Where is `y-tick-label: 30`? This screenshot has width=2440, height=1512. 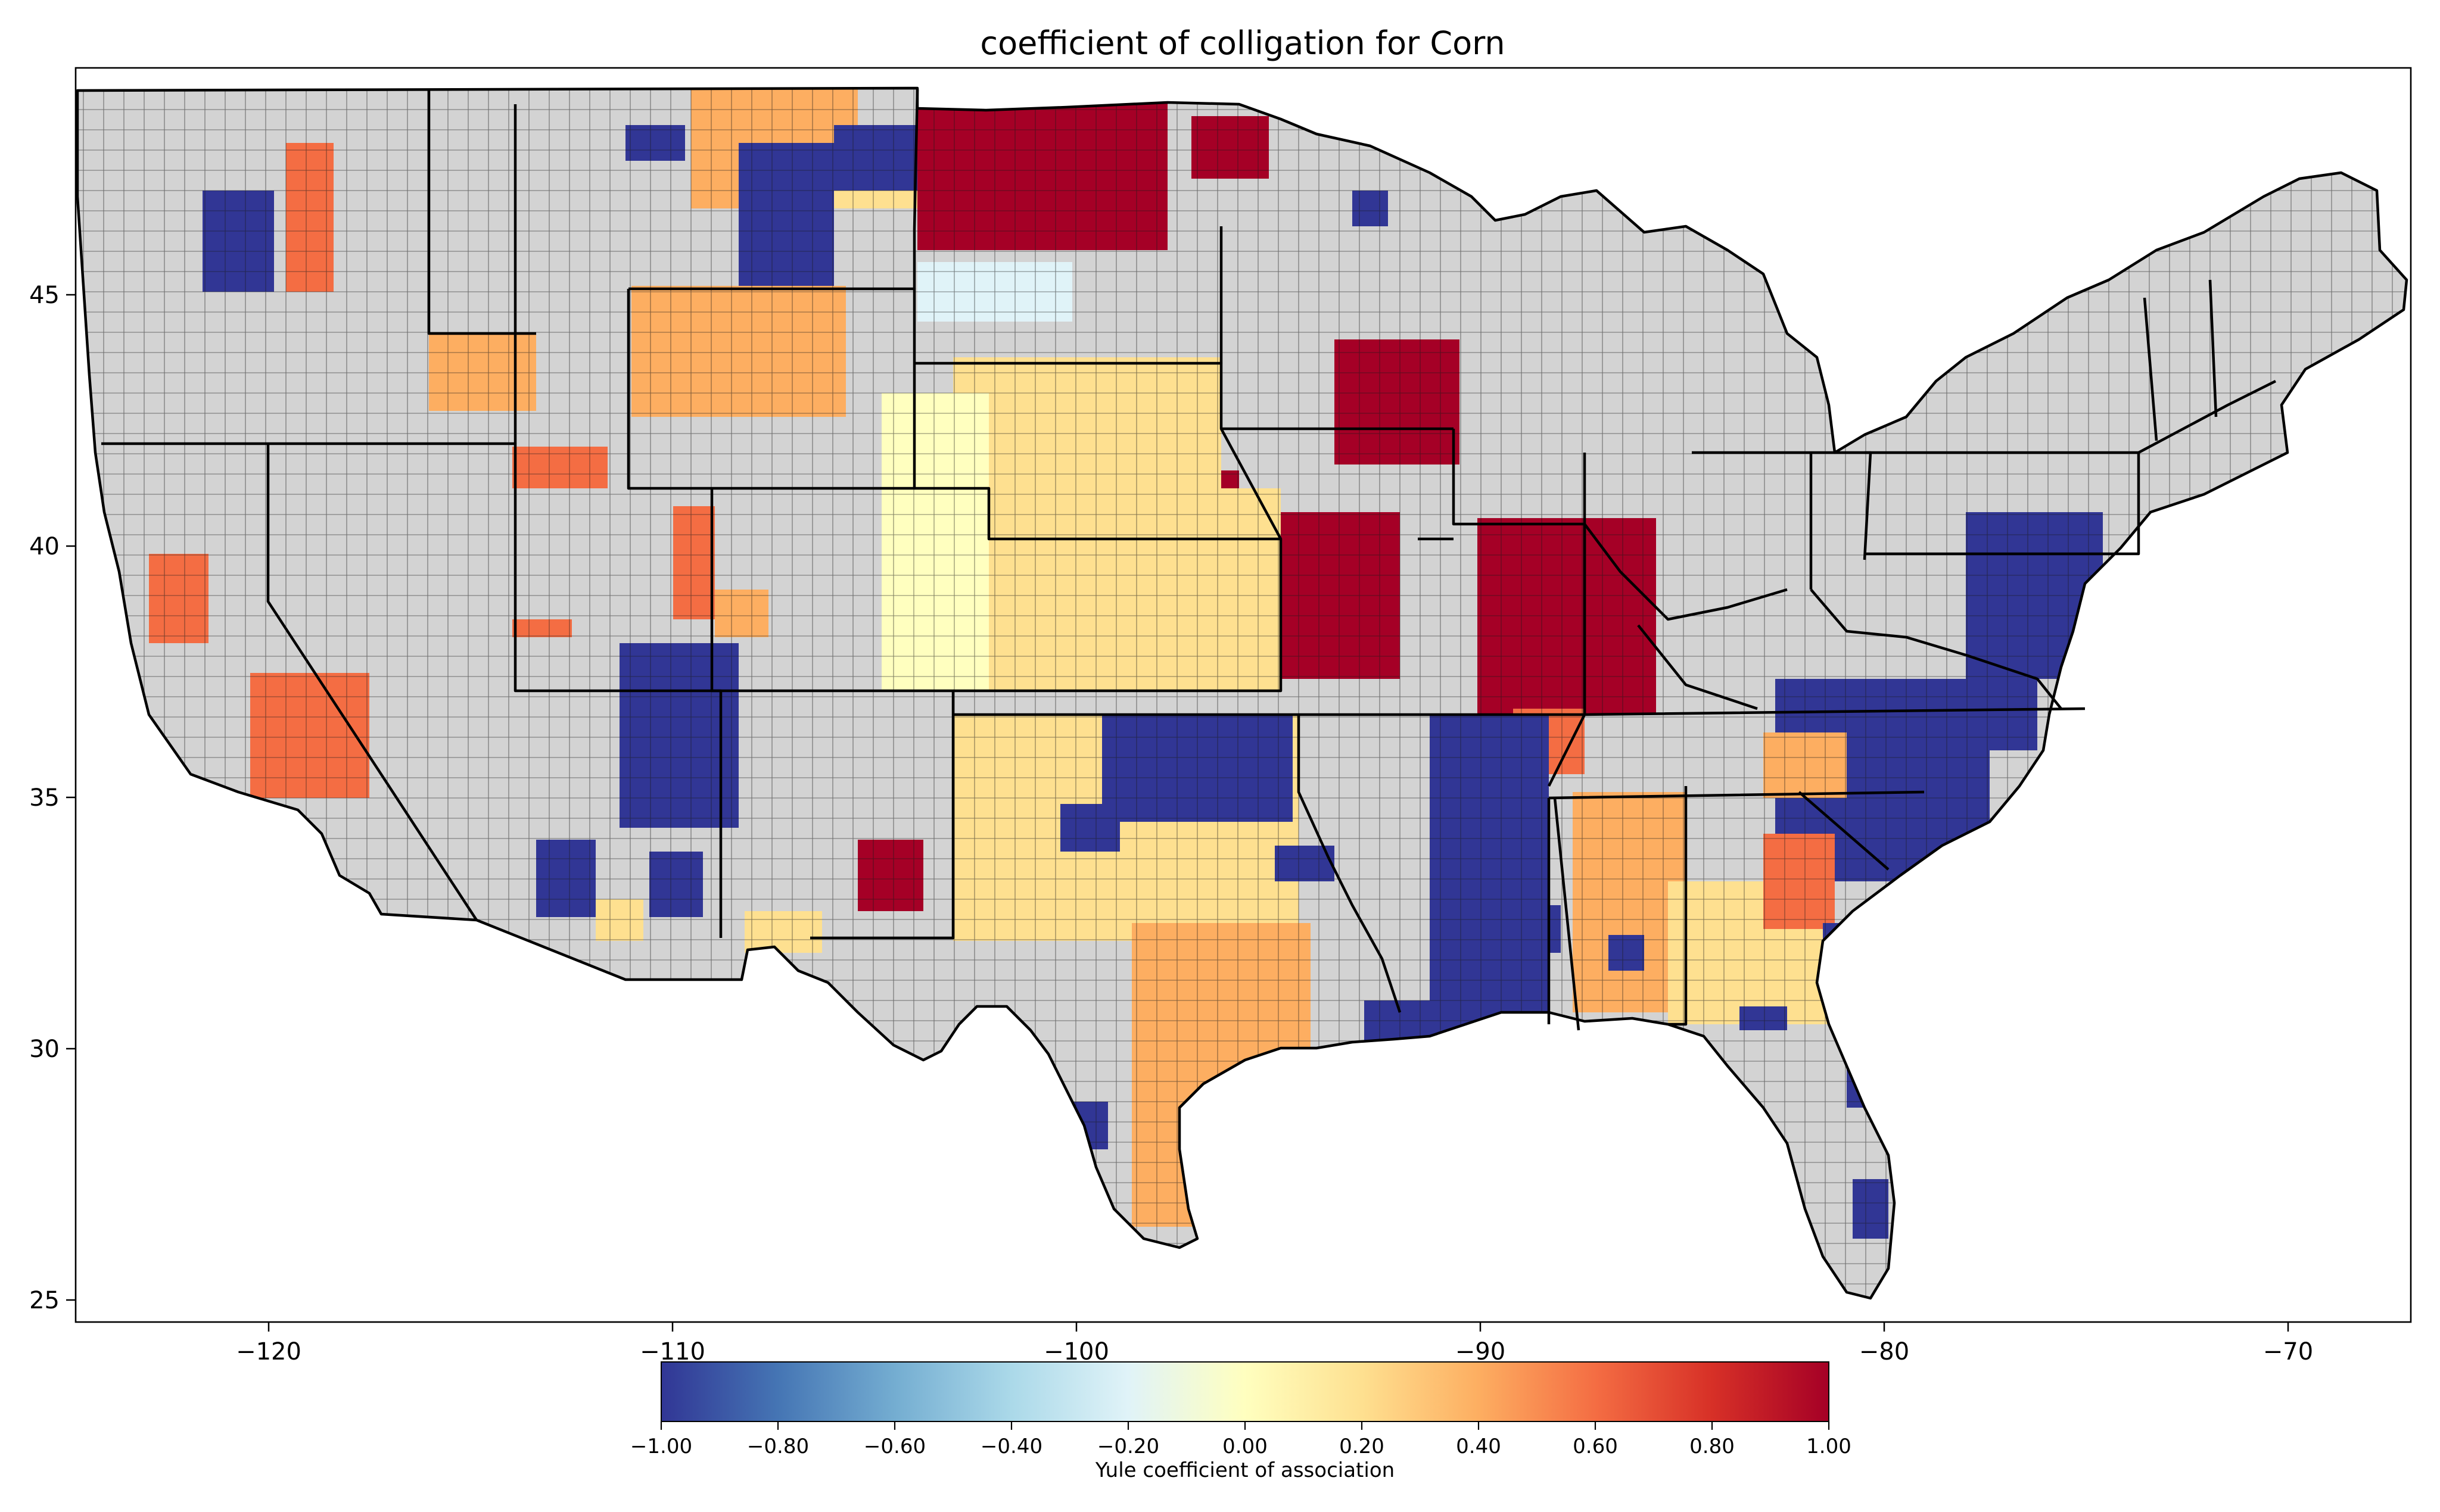 y-tick-label: 30 is located at coordinates (44, 1049).